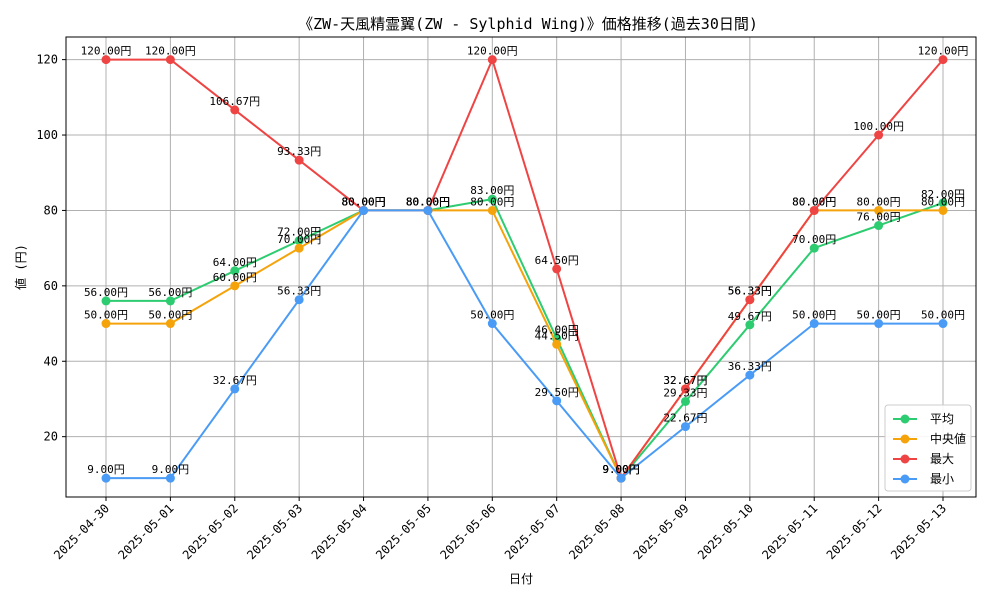  I want to click on legend-box, so click(928, 448).